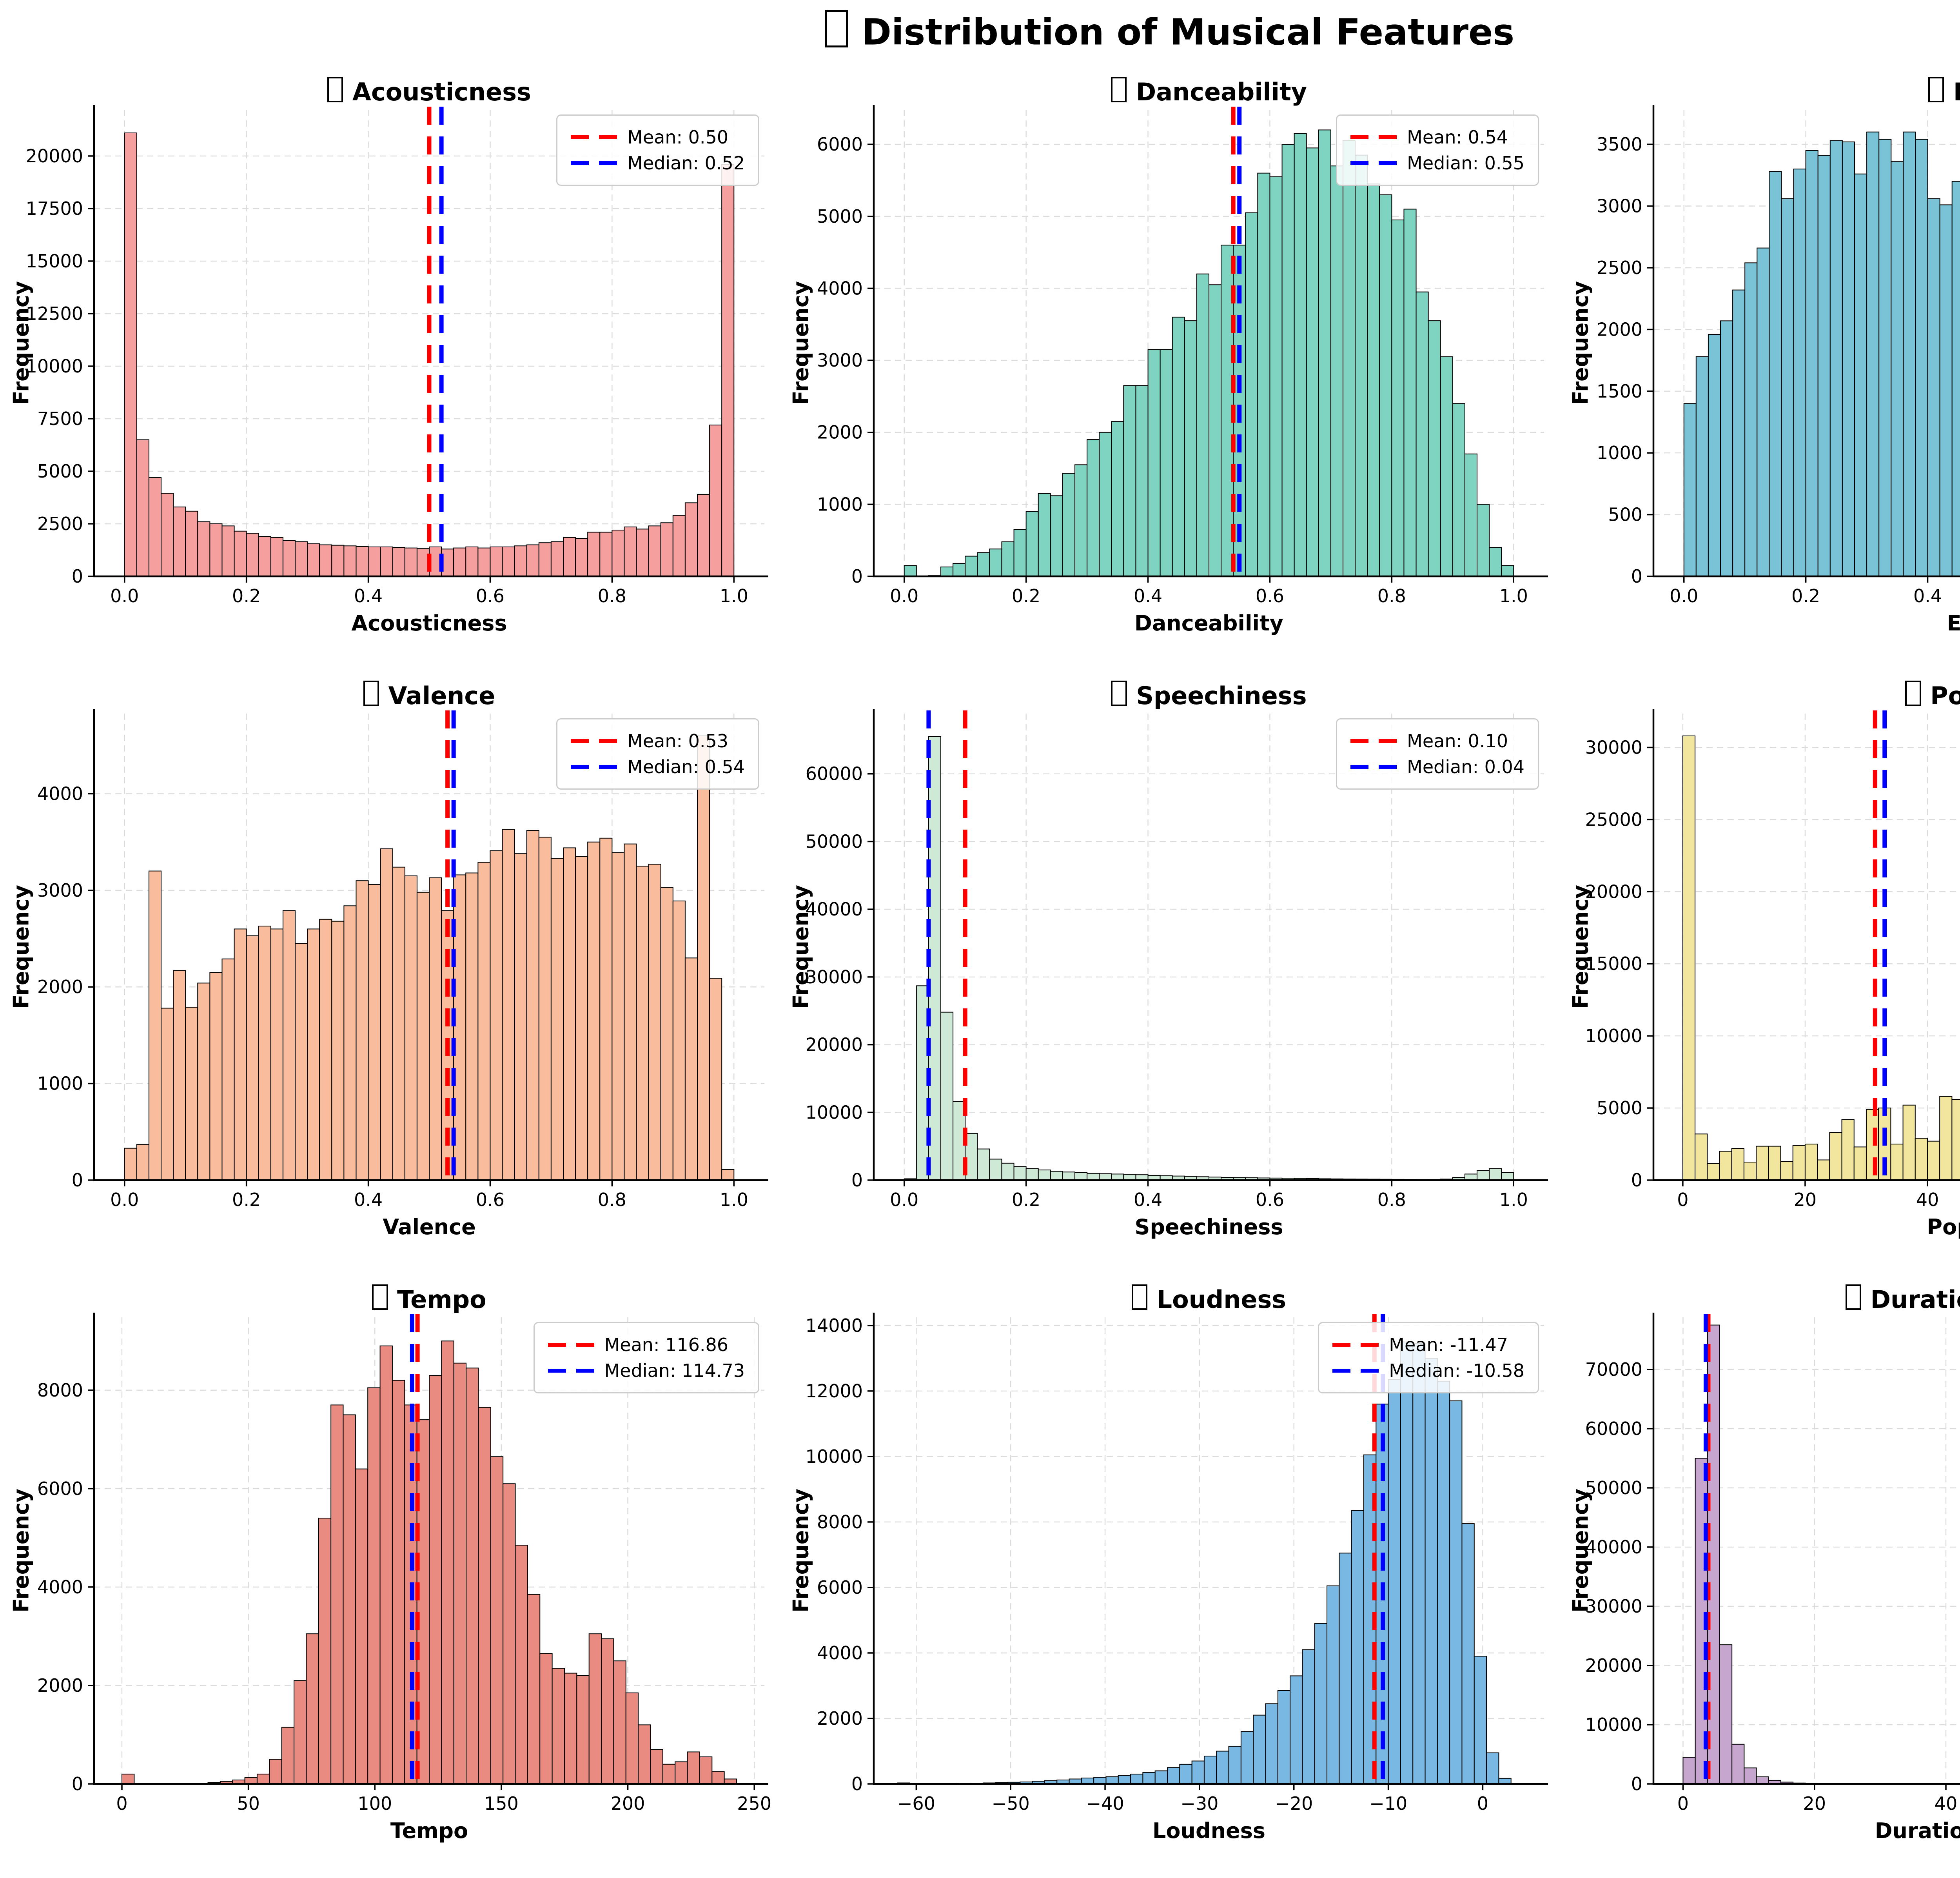 The height and width of the screenshot is (1878, 1960). Describe the element at coordinates (571, 1371) in the screenshot. I see `median-line-sample` at that location.